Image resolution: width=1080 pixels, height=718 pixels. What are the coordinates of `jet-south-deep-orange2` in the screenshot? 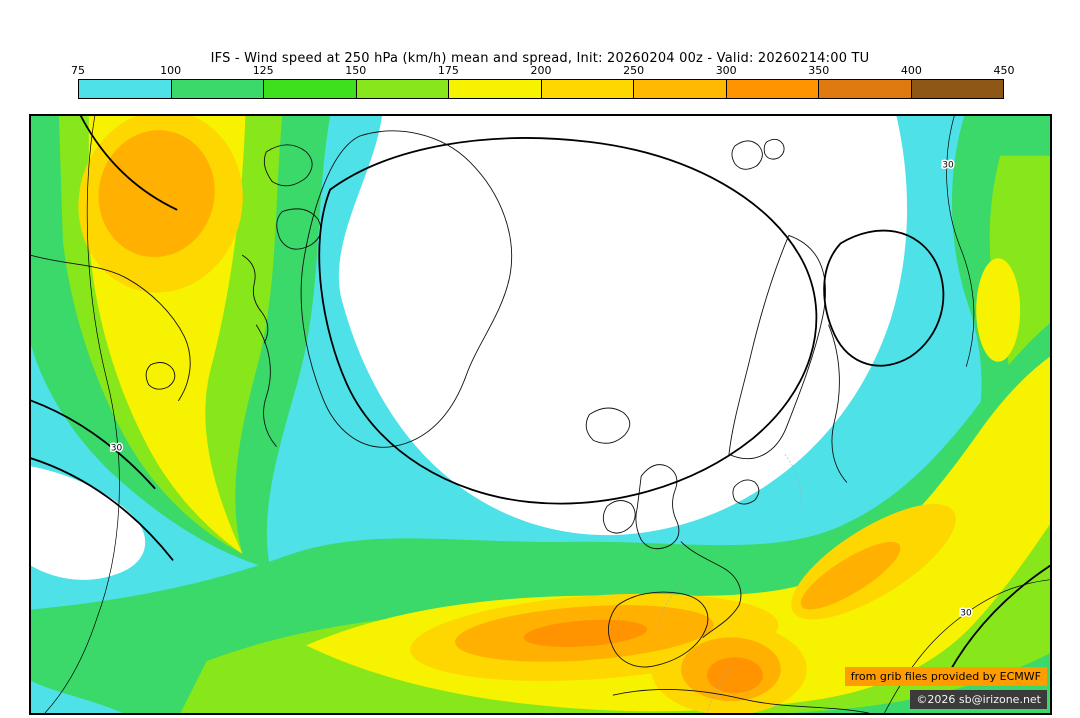 It's located at (585, 633).